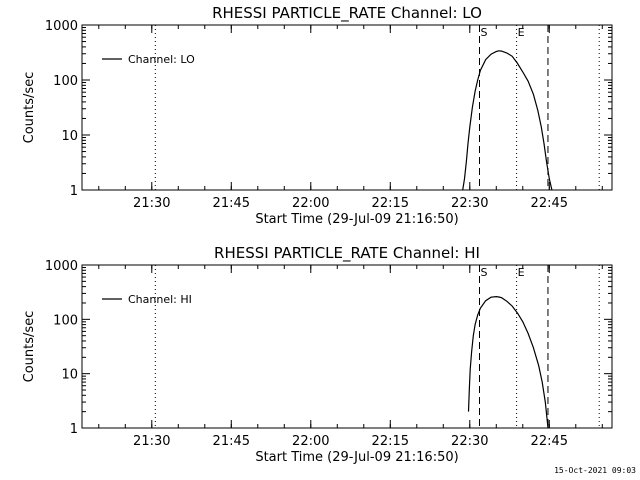 Image resolution: width=640 pixels, height=480 pixels. I want to click on chart-title: RHESSI PARTICLE_RATE Channel: HI, so click(347, 253).